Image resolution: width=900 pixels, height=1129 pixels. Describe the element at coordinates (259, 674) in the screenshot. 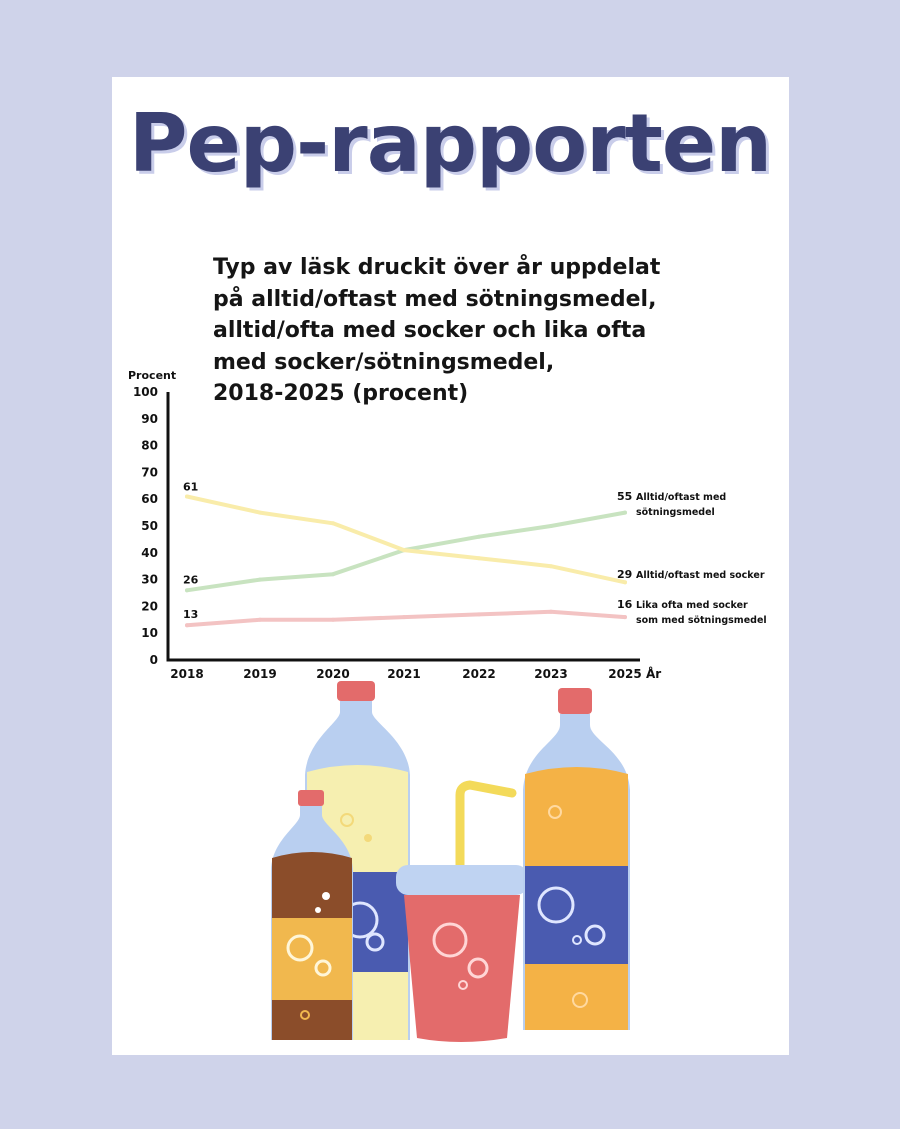

I see `x-tick-label: 2019` at that location.